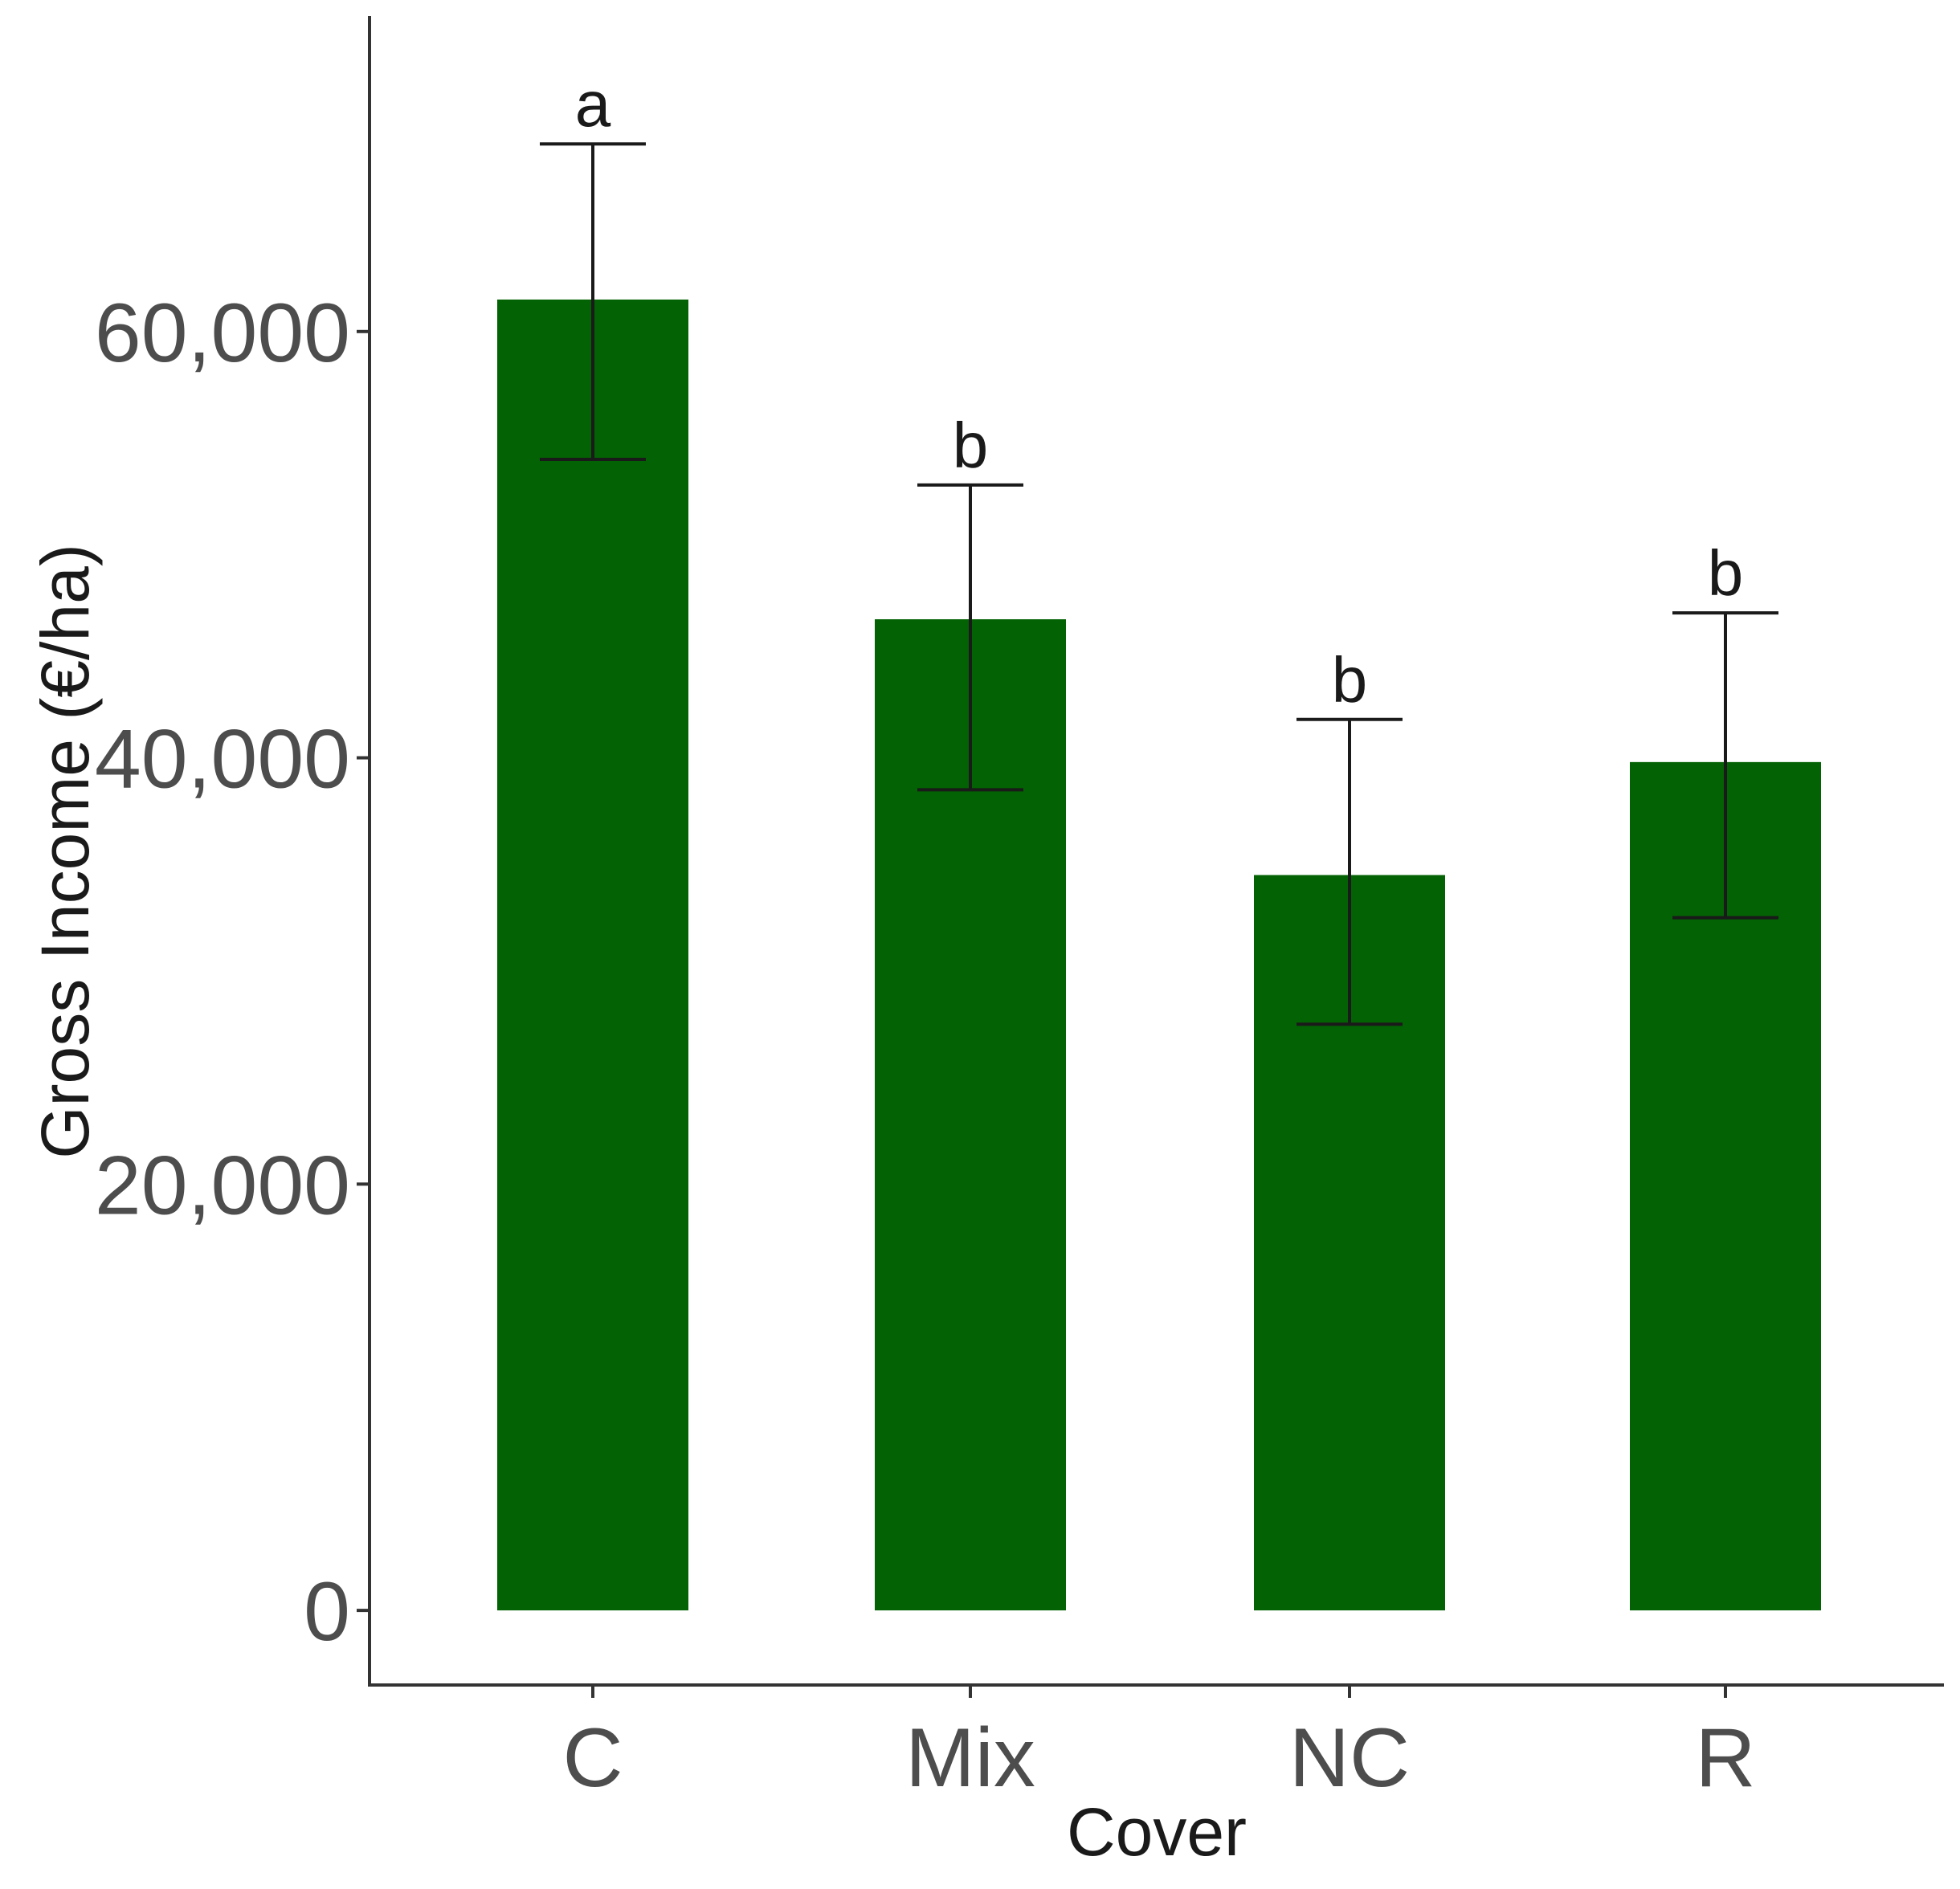  What do you see at coordinates (232, 973) in the screenshot?
I see `y-ticks-layer: 0 20,000 40,000 60,000` at bounding box center [232, 973].